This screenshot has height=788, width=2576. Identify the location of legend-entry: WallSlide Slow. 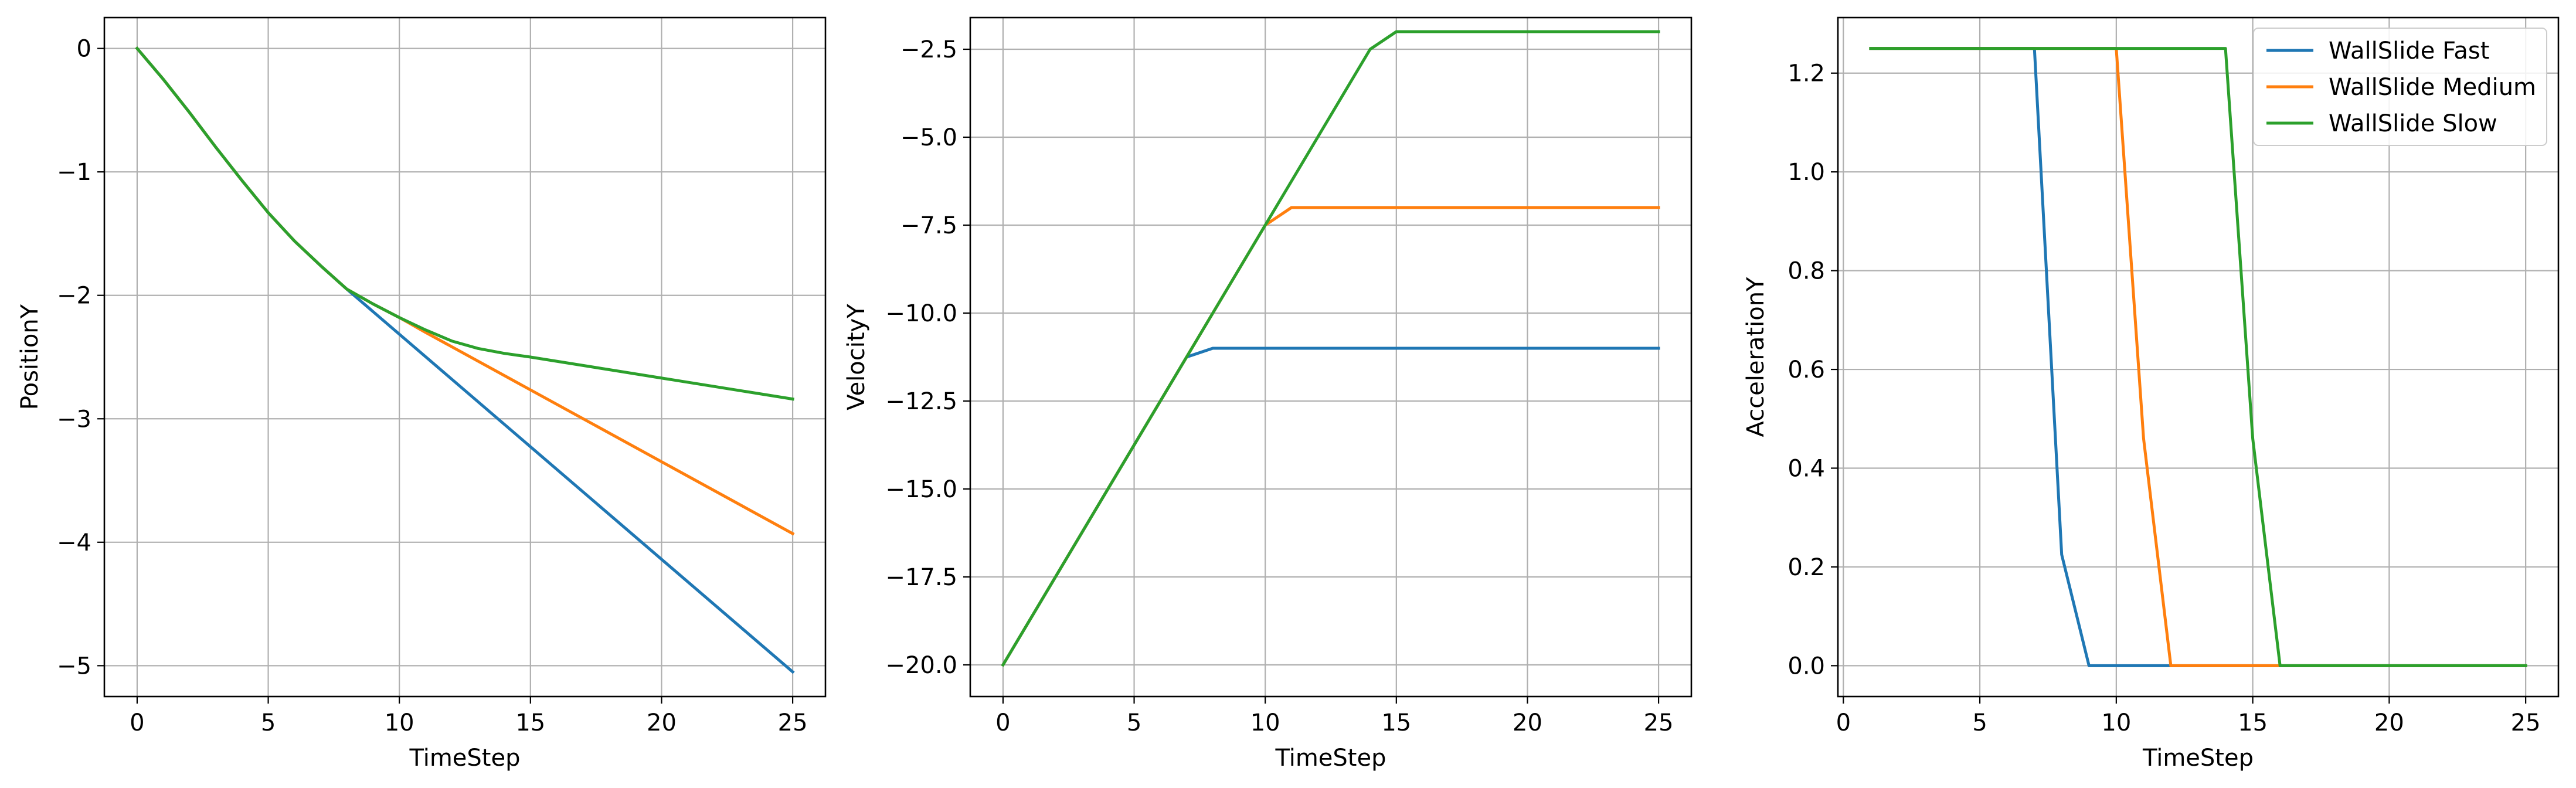
(2413, 124).